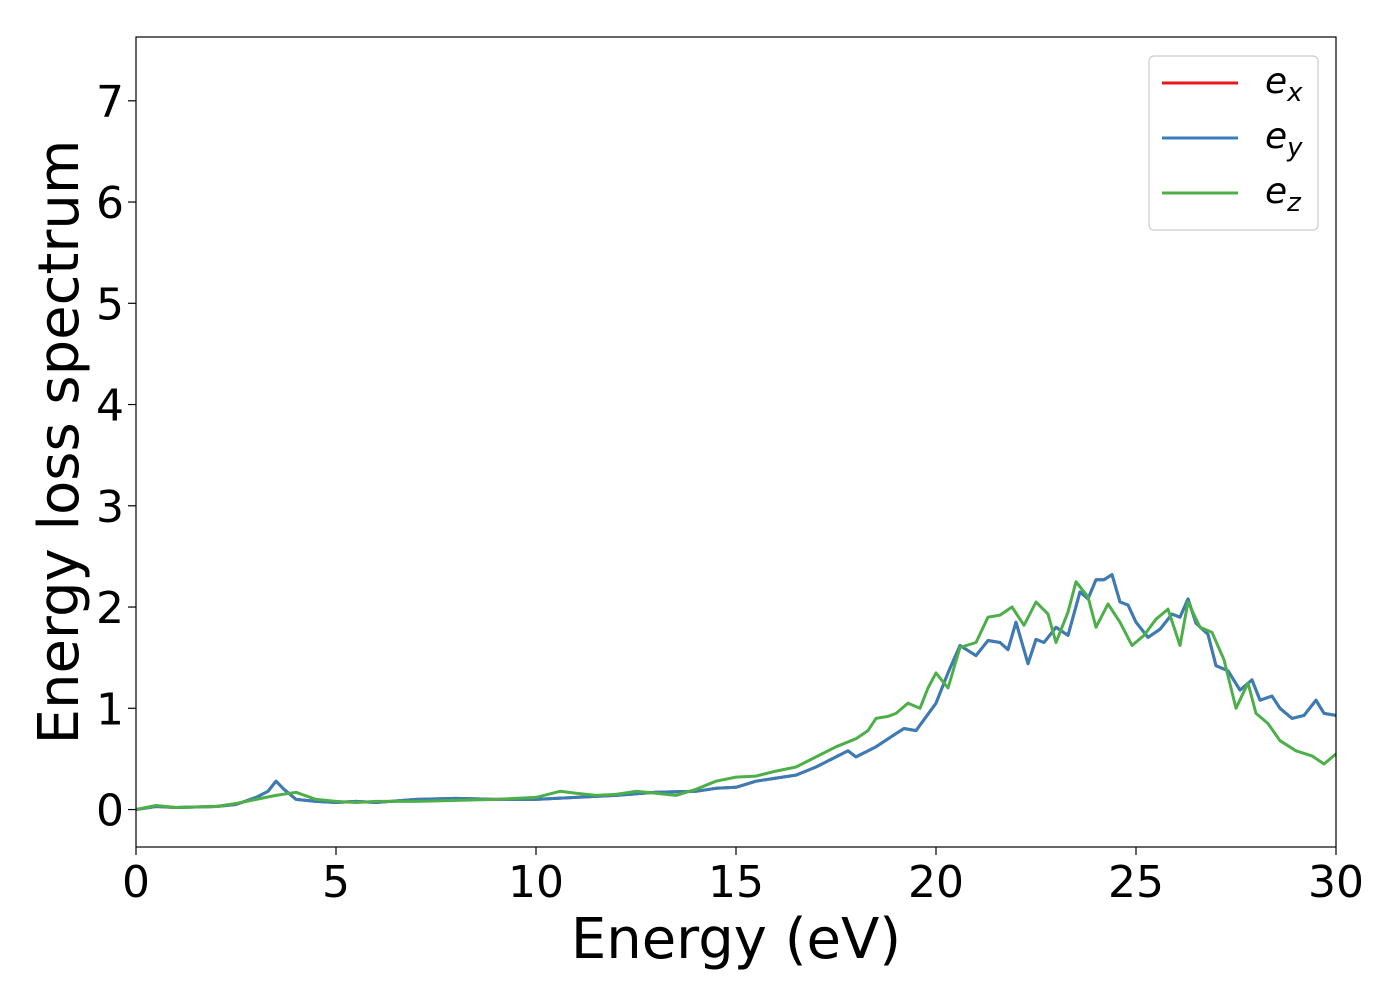 Image resolution: width=1400 pixels, height=1000 pixels. What do you see at coordinates (1284, 84) in the screenshot?
I see `legend-label-x: ex` at bounding box center [1284, 84].